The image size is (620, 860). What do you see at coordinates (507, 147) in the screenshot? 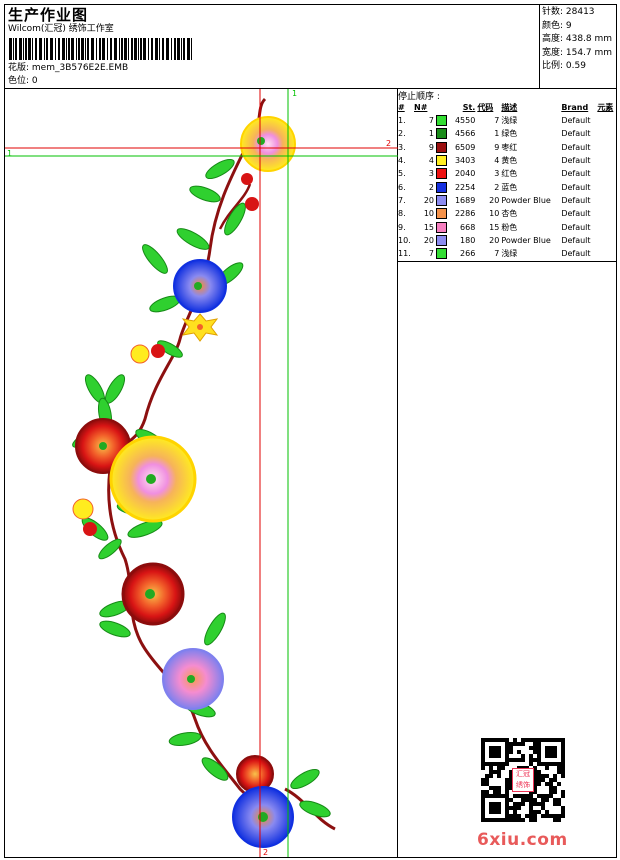
I see `table-row: 3. 9 6509 9 枣红 Default` at bounding box center [507, 147].